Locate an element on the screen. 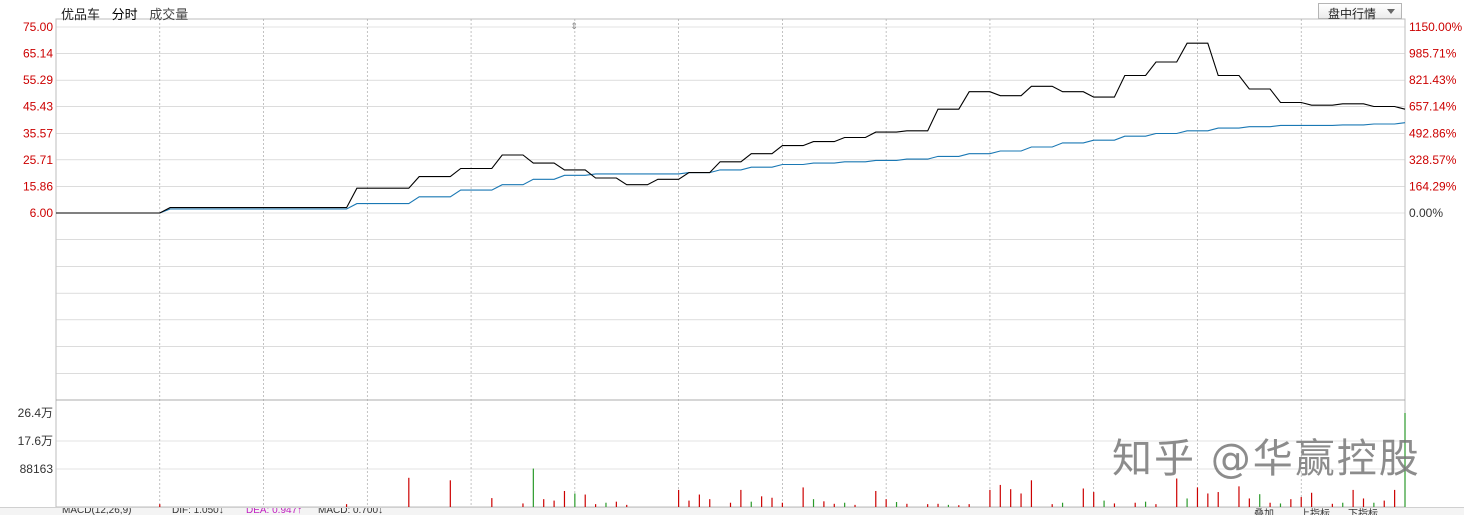 The image size is (1464, 515). tab-timeshare: 分时 is located at coordinates (124, 14).